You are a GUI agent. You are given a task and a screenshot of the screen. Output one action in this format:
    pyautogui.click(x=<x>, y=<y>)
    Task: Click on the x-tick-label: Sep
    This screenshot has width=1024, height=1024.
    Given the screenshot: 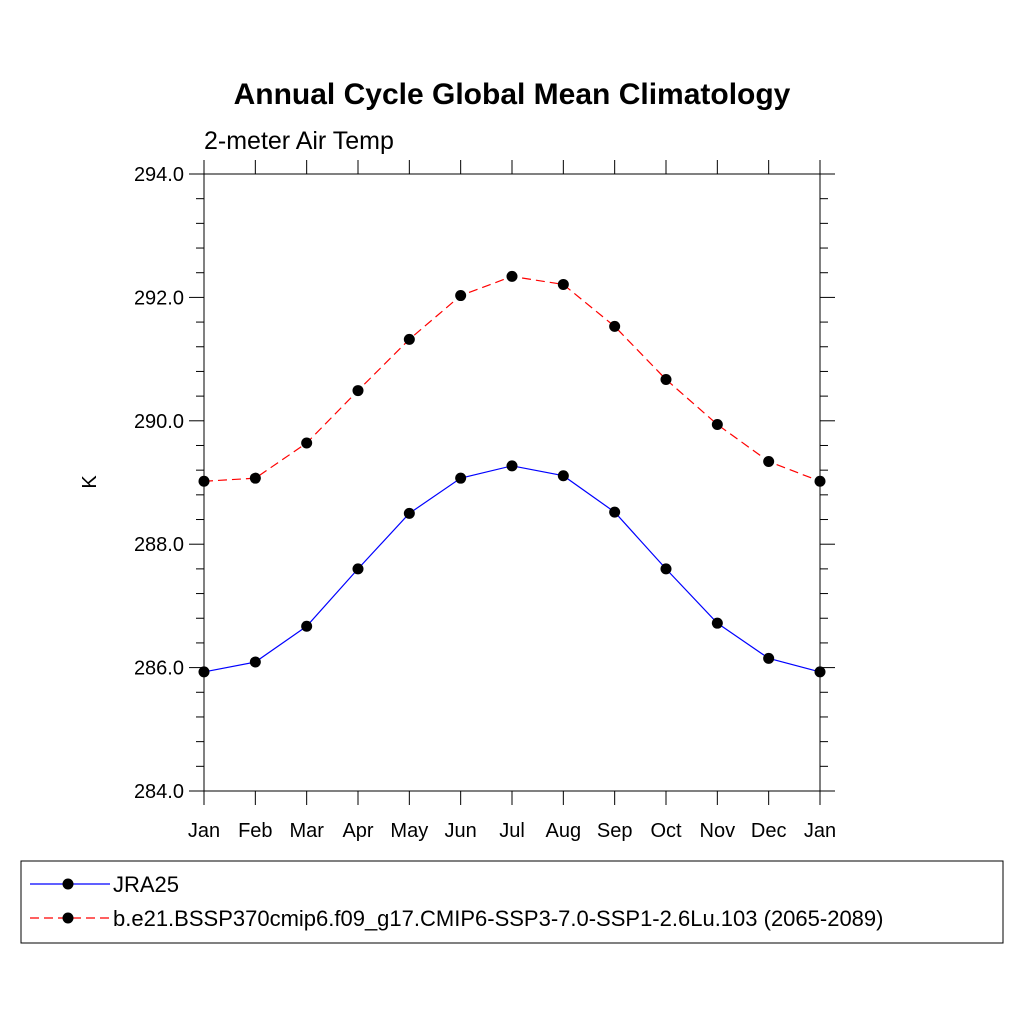 What is the action you would take?
    pyautogui.click(x=615, y=831)
    